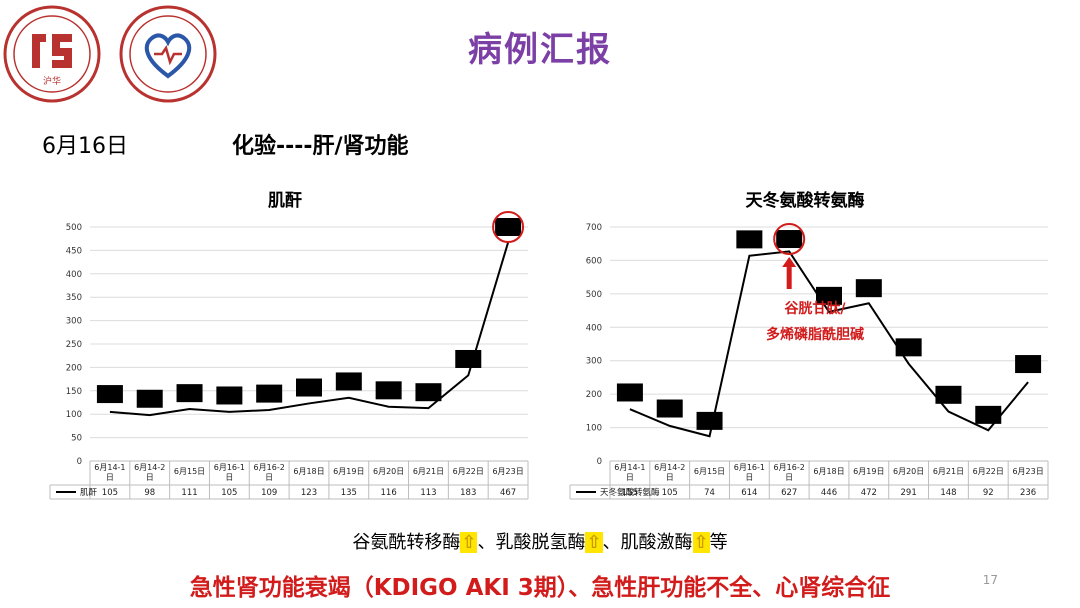 This screenshot has height=608, width=1080. I want to click on cardiology-heart-seal-icon, so click(168, 56).